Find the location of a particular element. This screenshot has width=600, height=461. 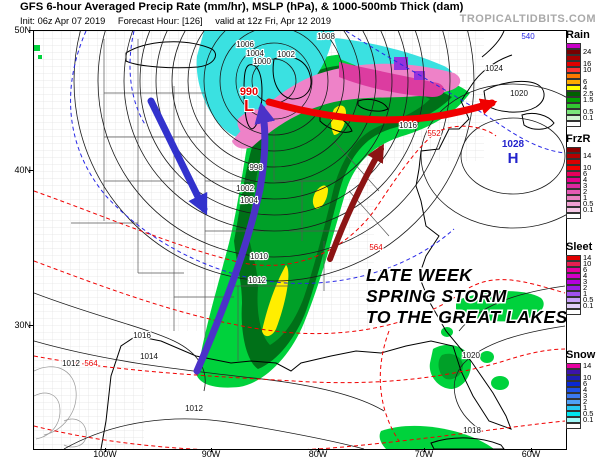

legend-value: 3 is located at coordinates (585, 281).